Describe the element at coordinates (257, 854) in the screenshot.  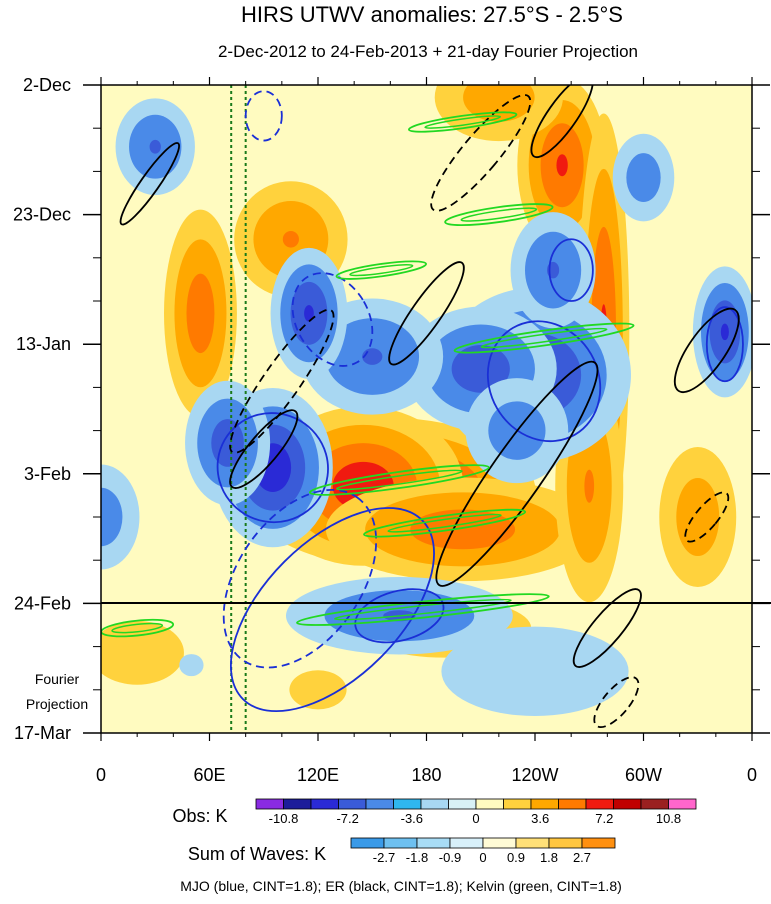
I see `waves-legend-label: Sum of Waves: K` at that location.